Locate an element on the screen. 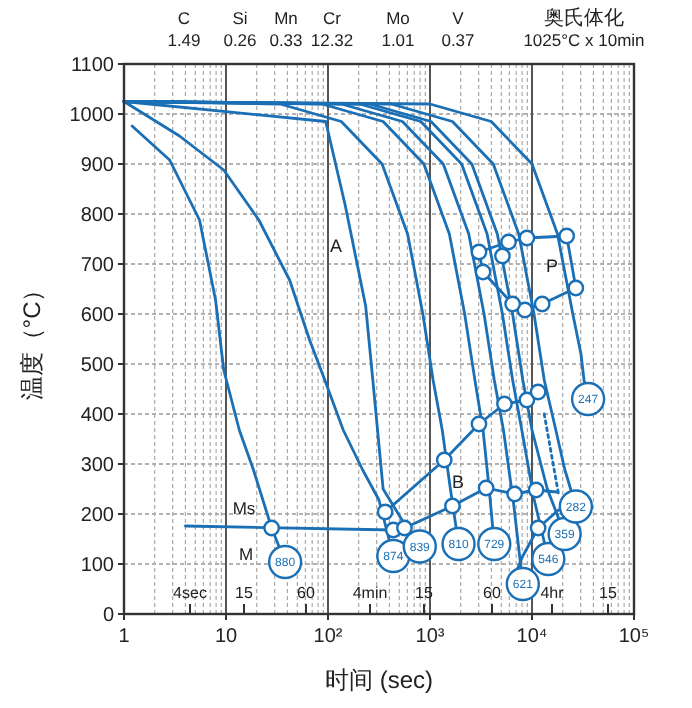 Image resolution: width=692 pixels, height=708 pixels. y-tick-label: 400 is located at coordinates (97, 416).